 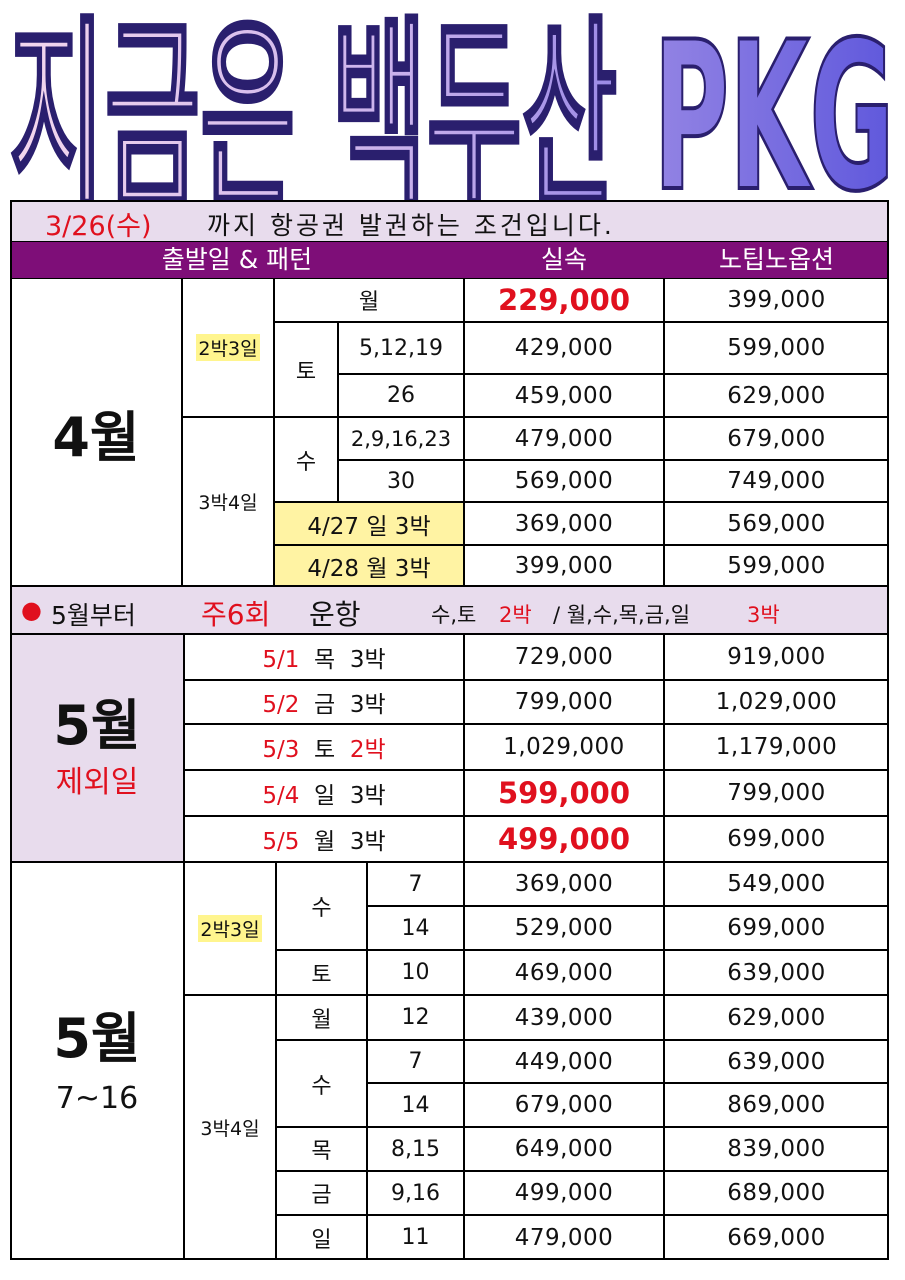 What do you see at coordinates (230, 1127) in the screenshot?
I see `may-pattern-3n4d: 3박4일` at bounding box center [230, 1127].